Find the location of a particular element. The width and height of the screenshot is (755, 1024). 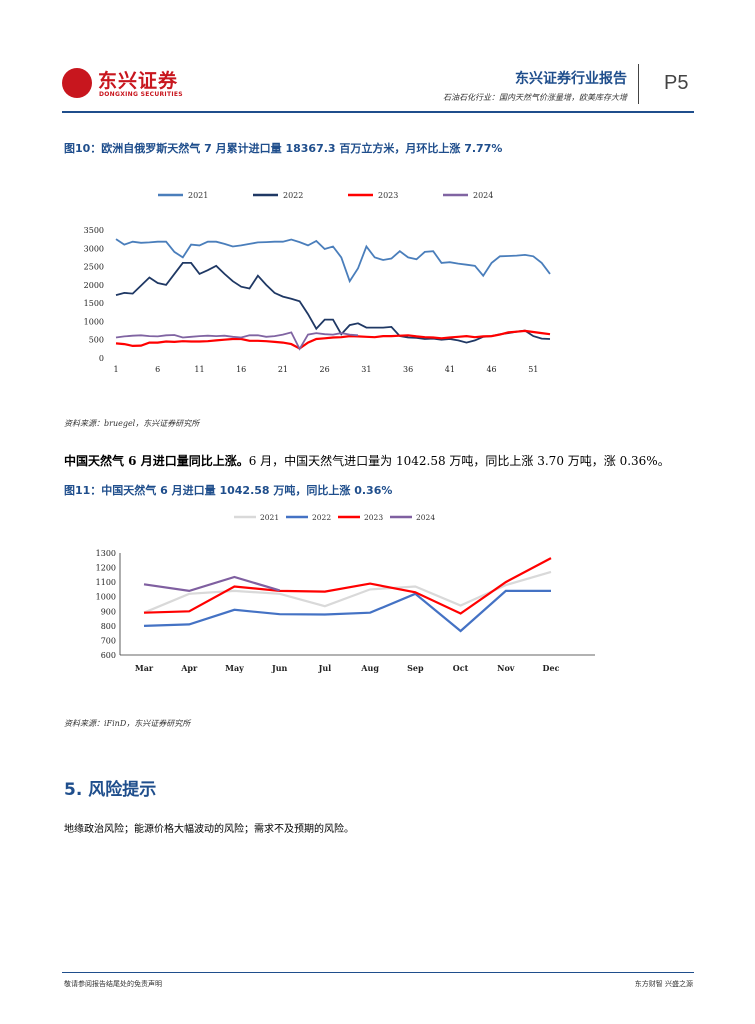

y-tick-label: 2000 is located at coordinates (94, 285).